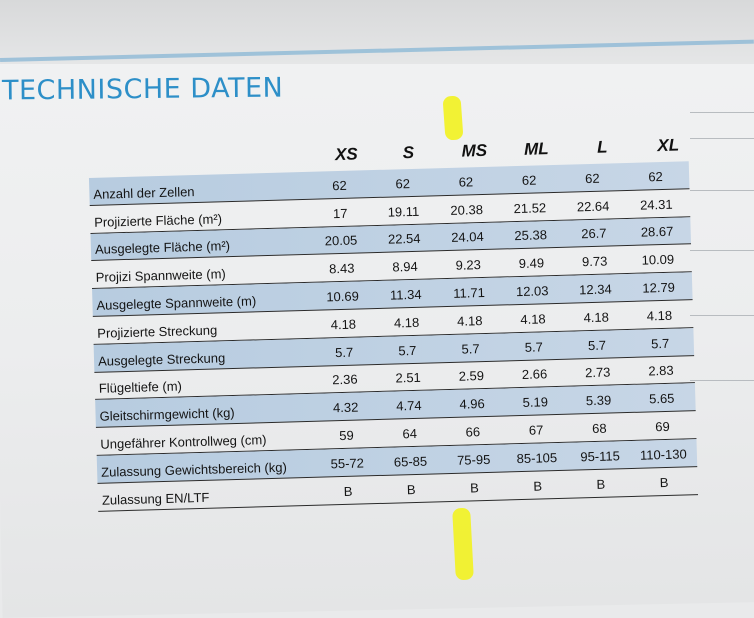 The width and height of the screenshot is (754, 618). Describe the element at coordinates (600, 459) in the screenshot. I see `table-cell: 95-115` at that location.